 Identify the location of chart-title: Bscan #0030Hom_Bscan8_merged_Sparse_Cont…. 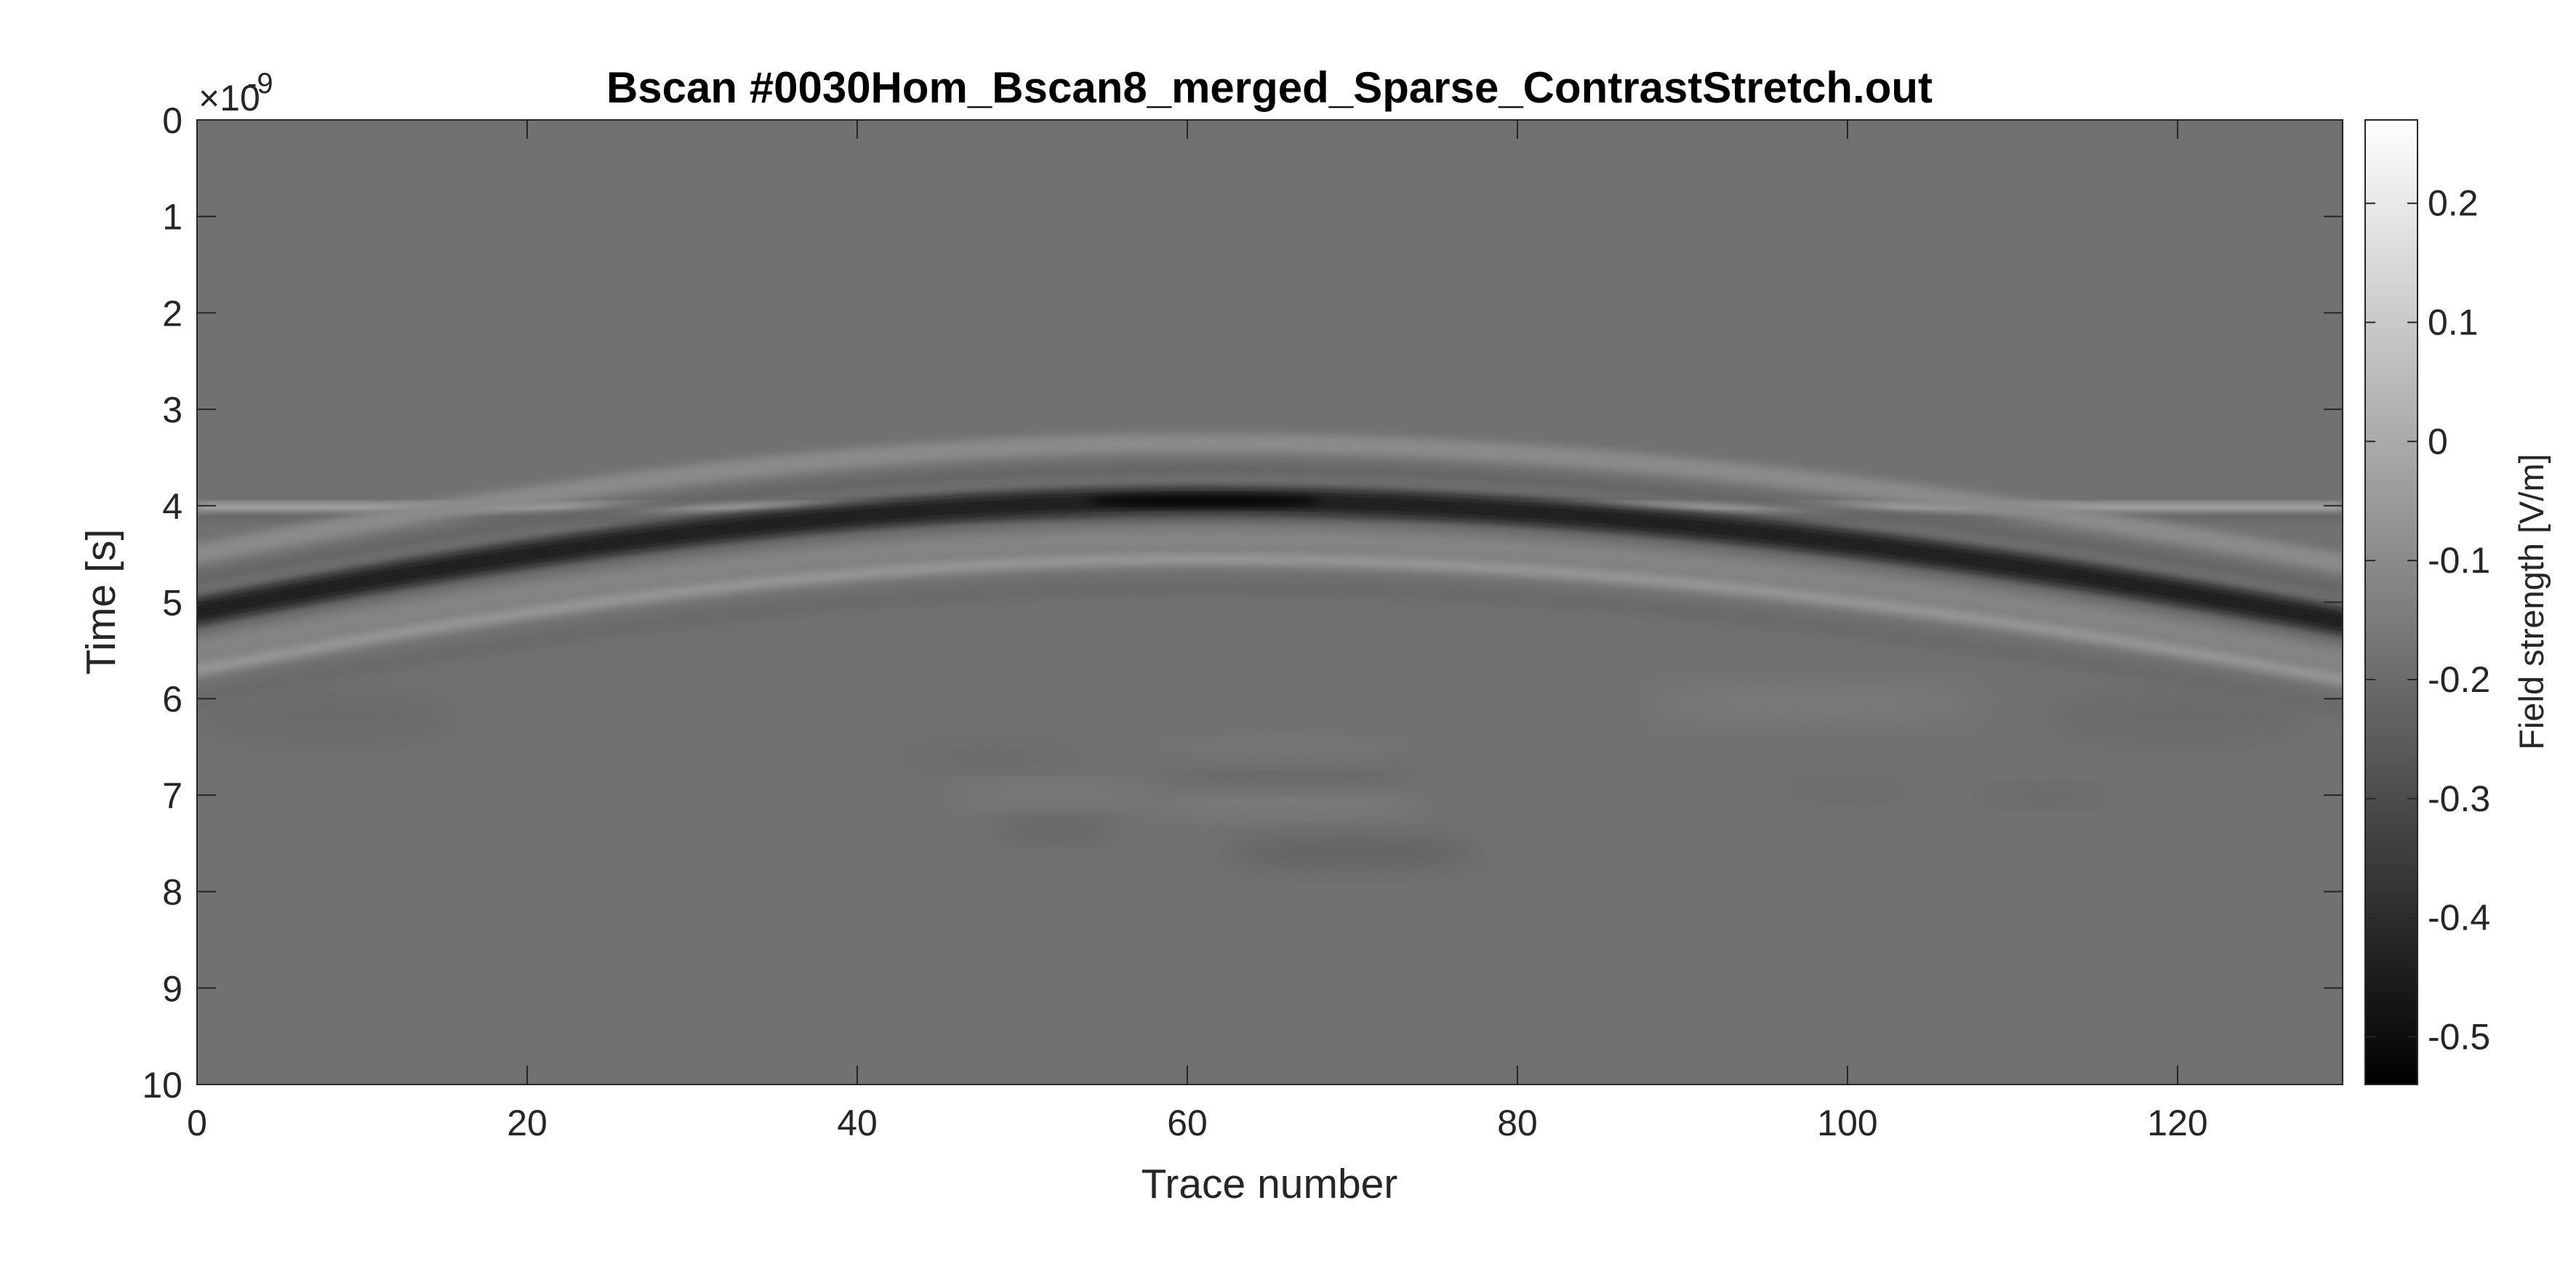
(1269, 87).